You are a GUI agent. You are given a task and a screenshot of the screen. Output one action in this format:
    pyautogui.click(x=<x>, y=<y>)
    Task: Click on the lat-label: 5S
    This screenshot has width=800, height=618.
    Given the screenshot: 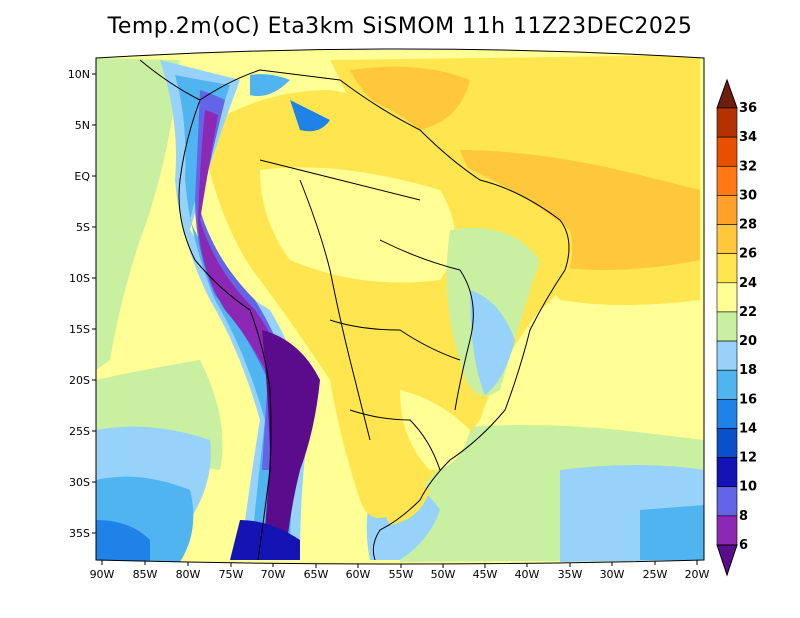 What is the action you would take?
    pyautogui.click(x=83, y=227)
    